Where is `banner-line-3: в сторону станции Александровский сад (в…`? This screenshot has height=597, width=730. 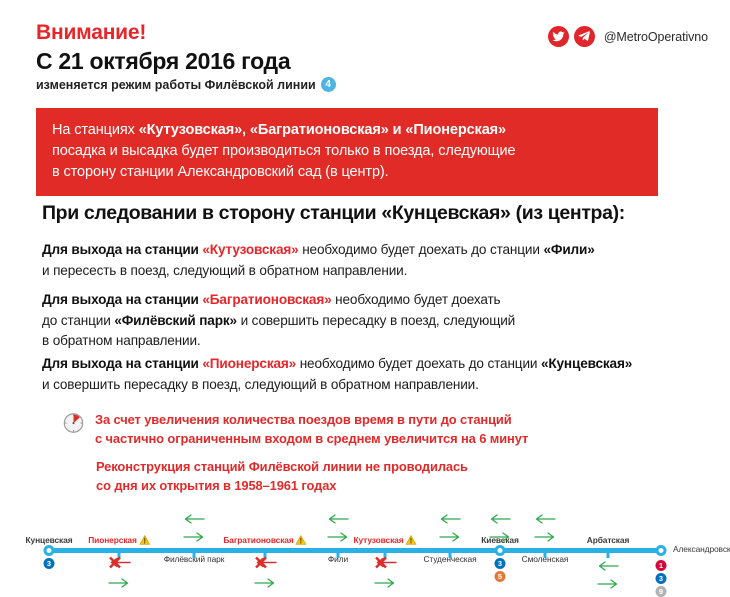
banner-line-3: в сторону станции Александровский сад (в… is located at coordinates (220, 172).